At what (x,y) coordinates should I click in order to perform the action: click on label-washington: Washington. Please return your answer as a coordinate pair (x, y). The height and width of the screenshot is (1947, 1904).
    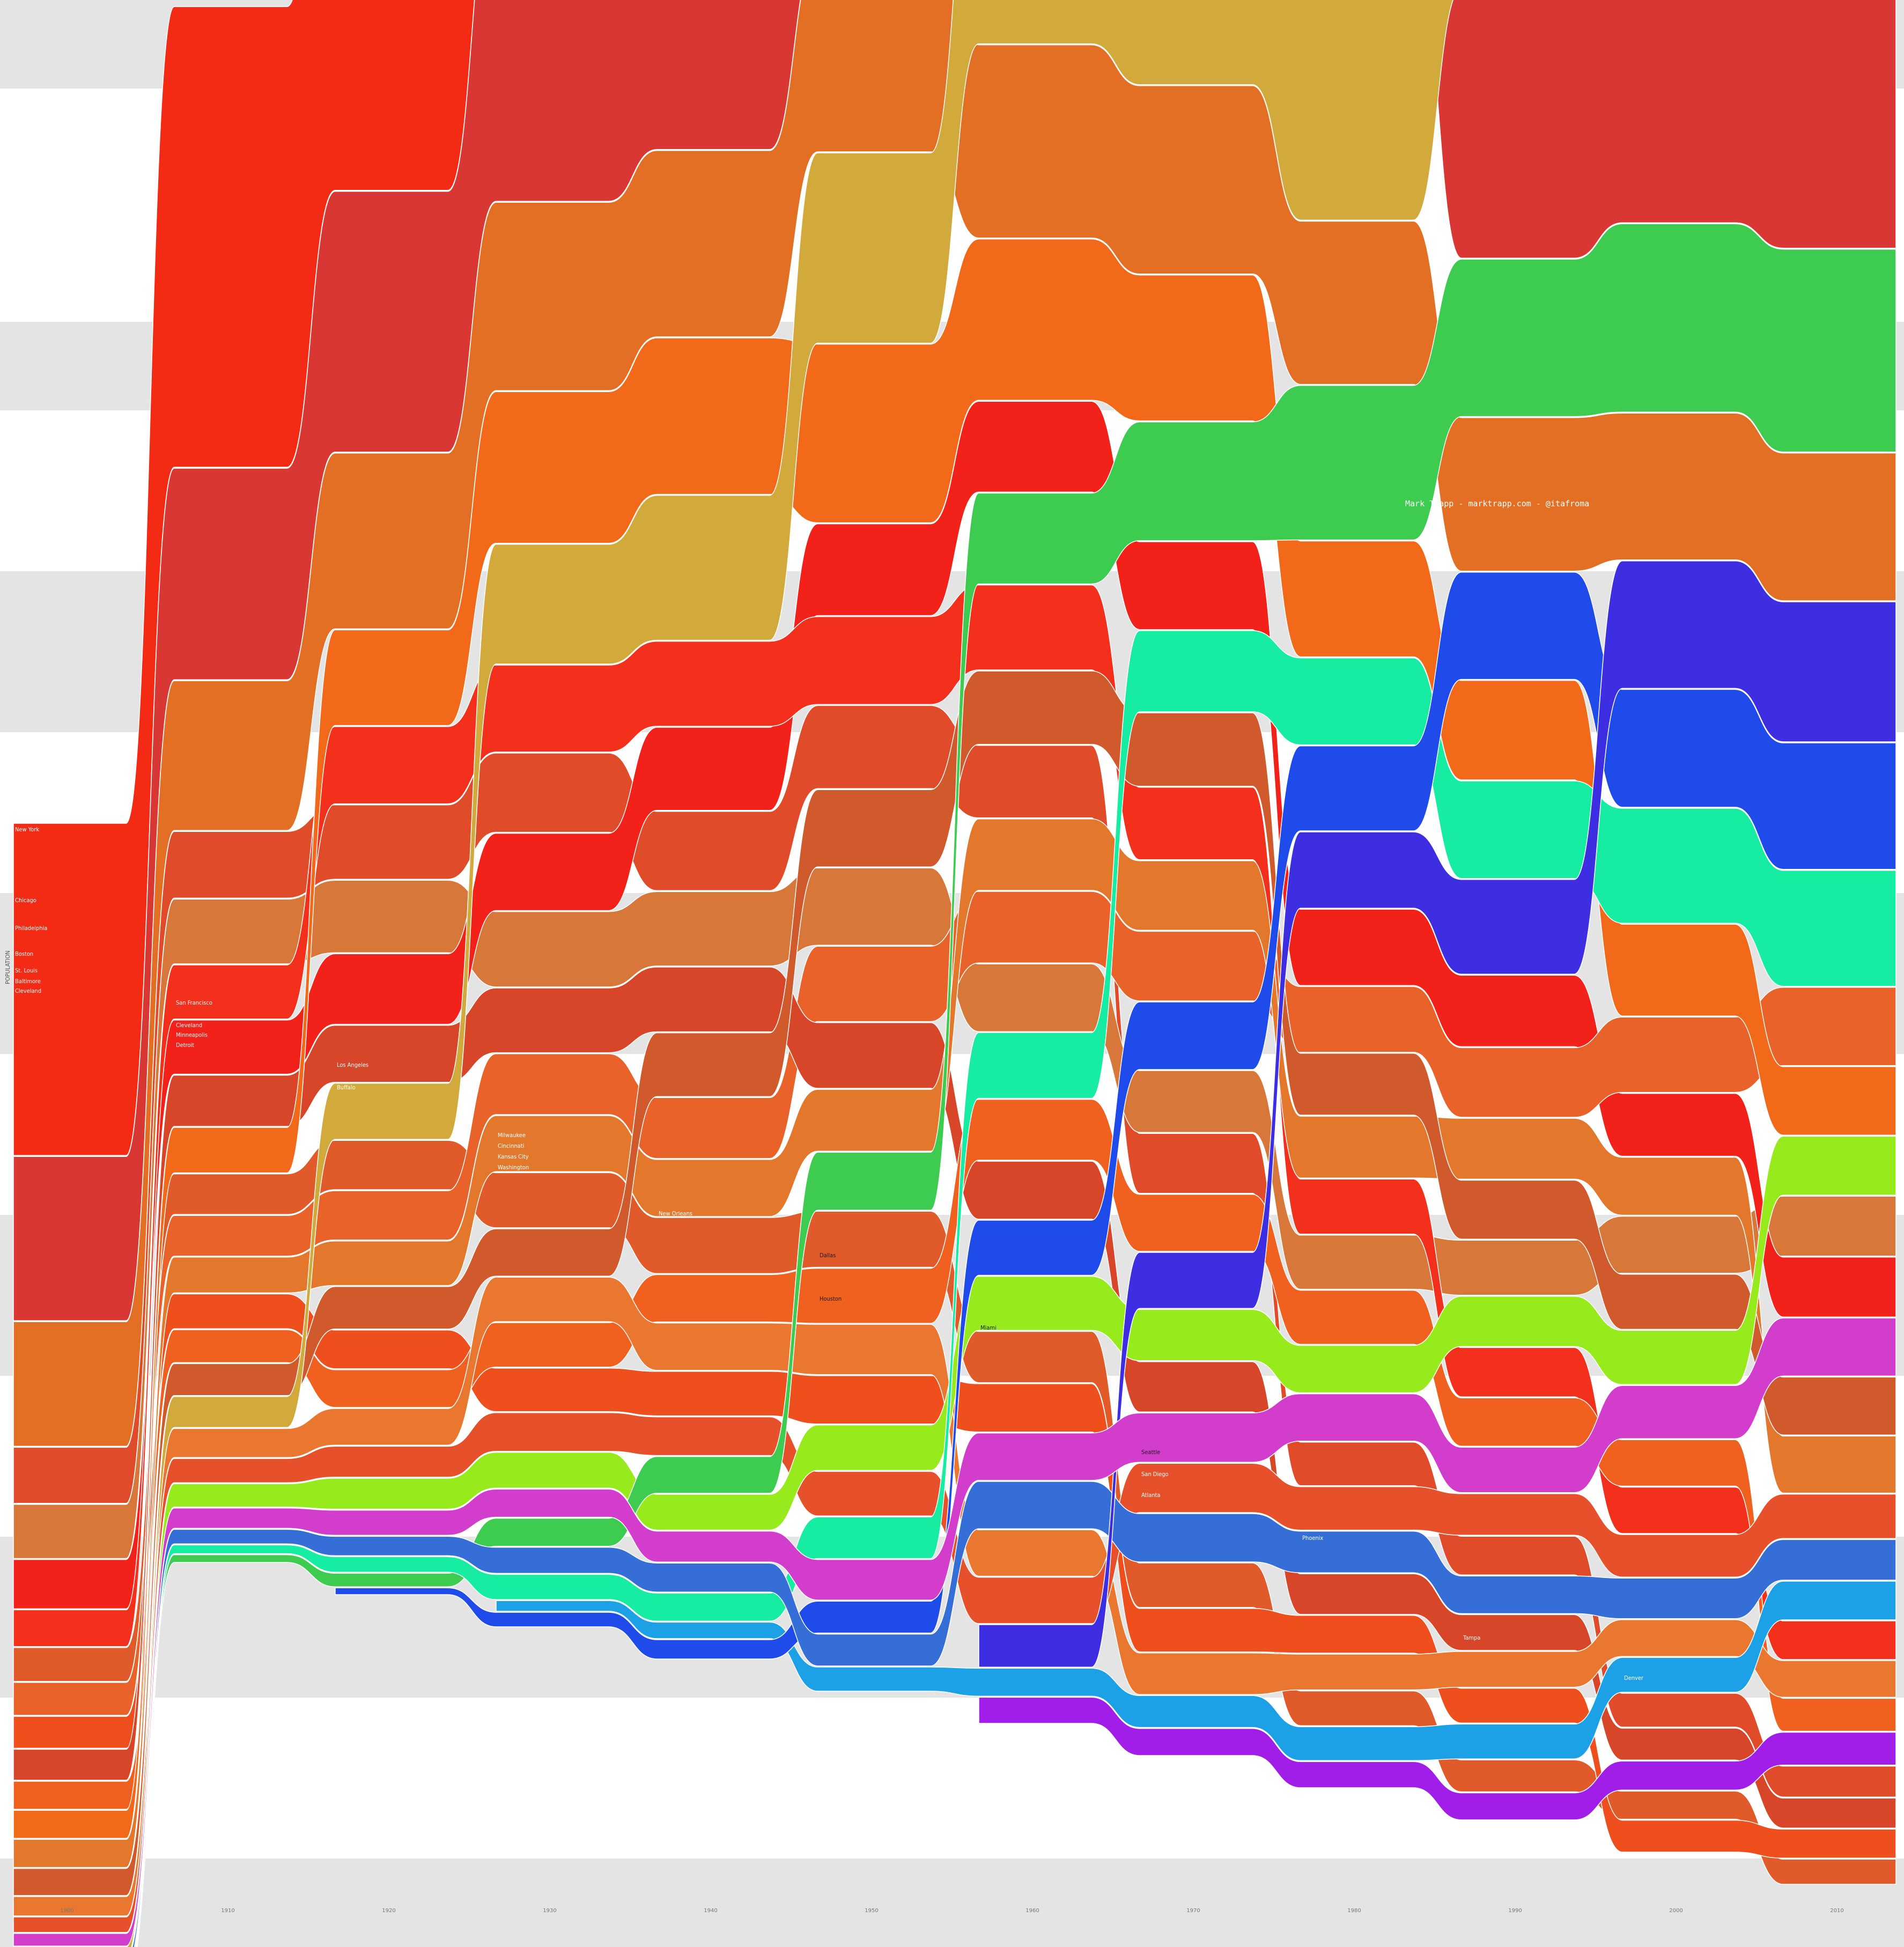
    Looking at the image, I should click on (513, 1167).